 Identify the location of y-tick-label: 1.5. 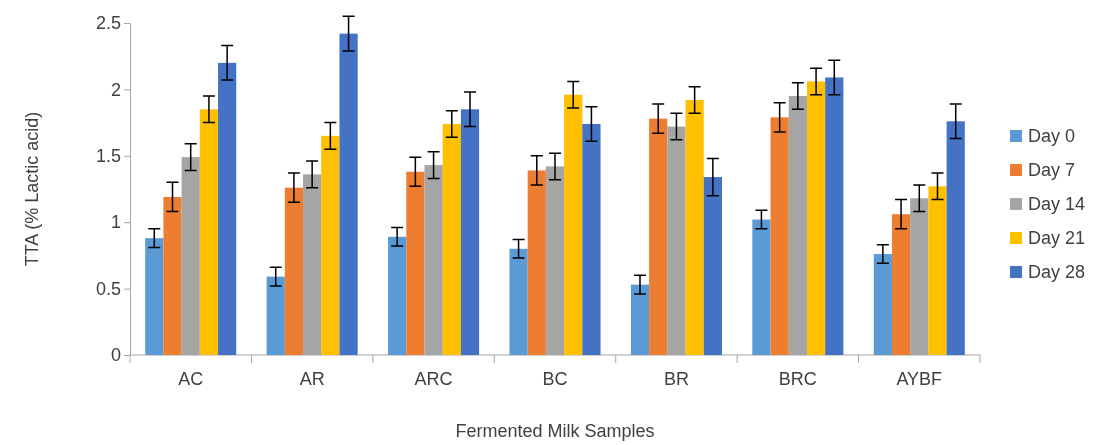
(108, 156).